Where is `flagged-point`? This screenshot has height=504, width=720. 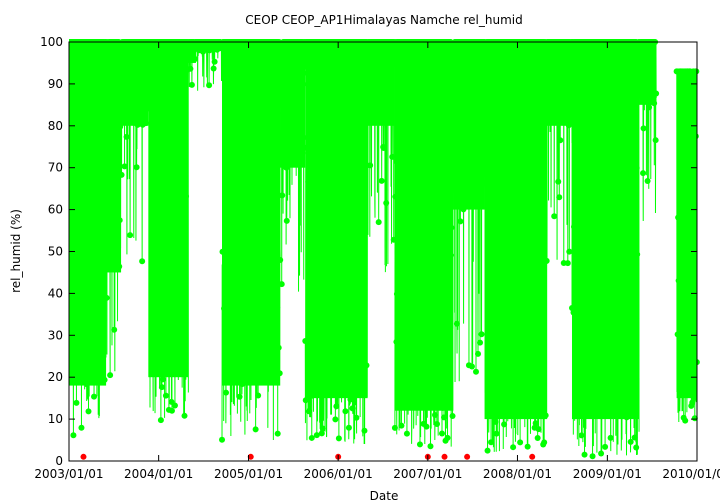
flagged-point is located at coordinates (83, 456).